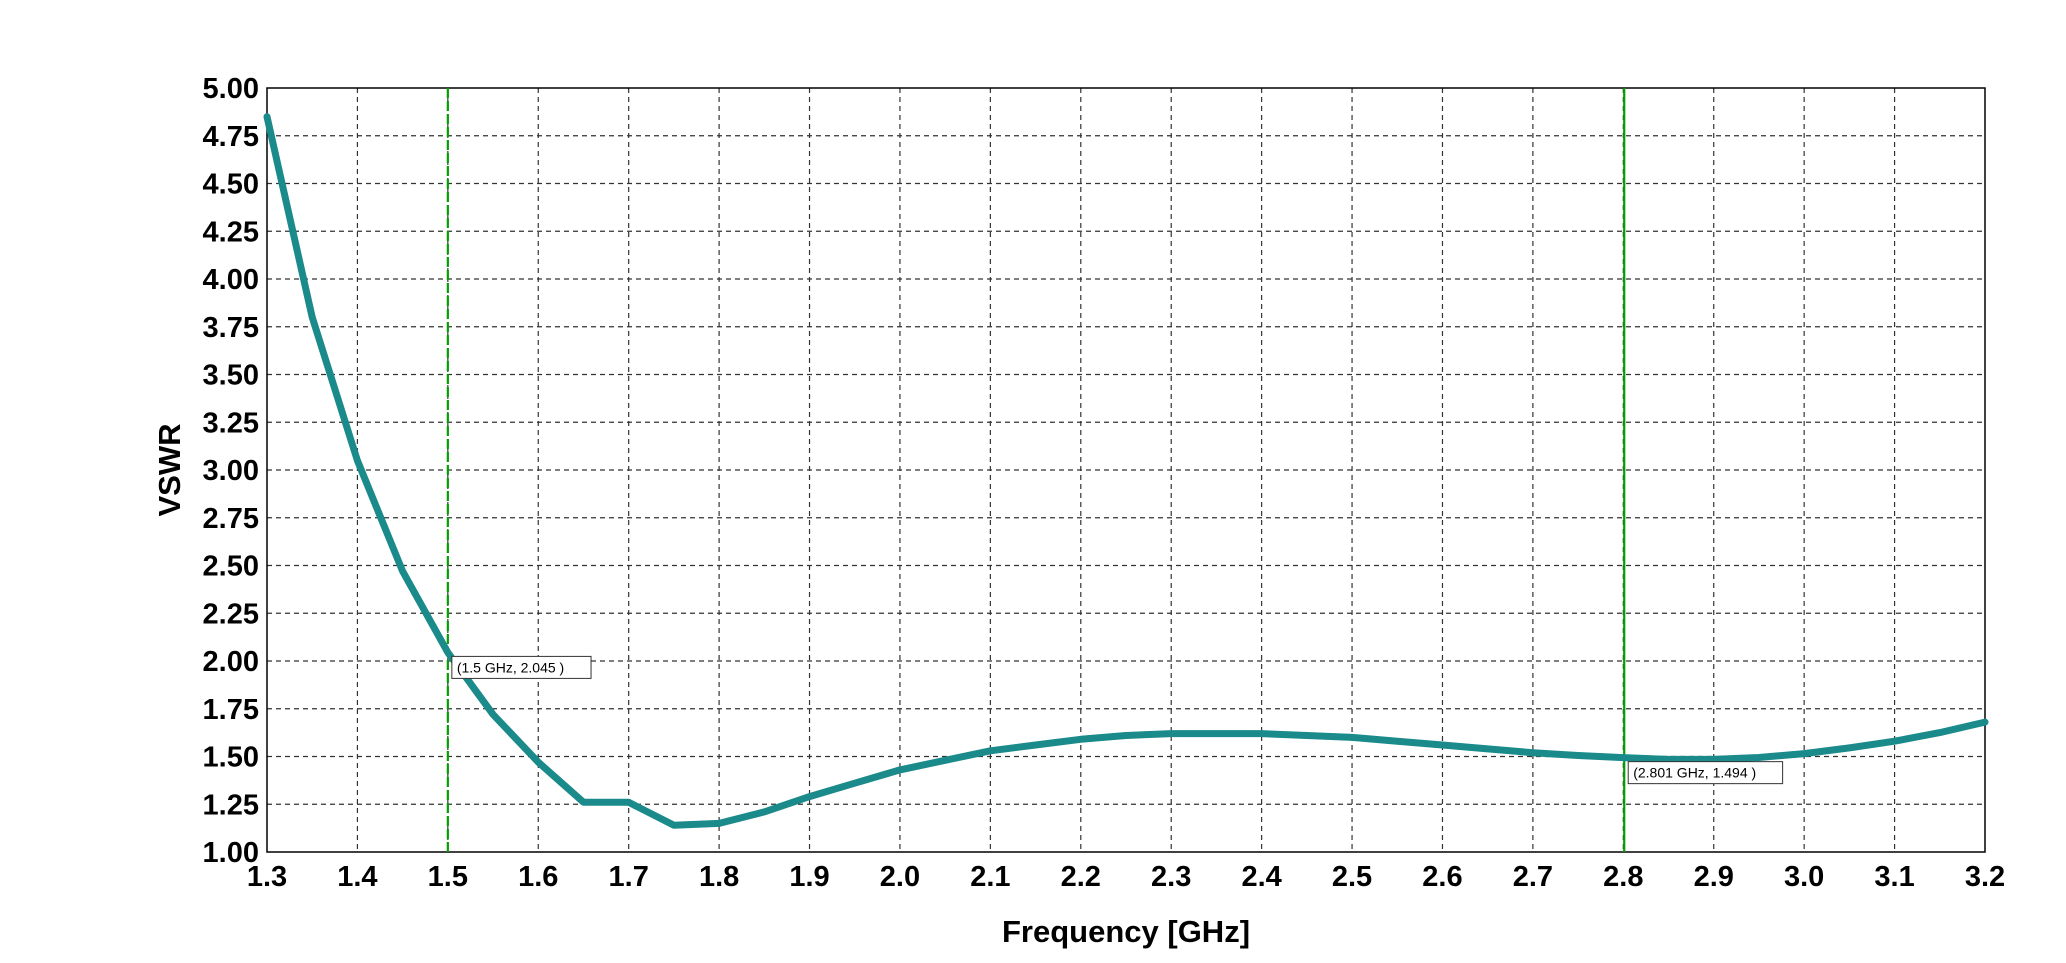 The width and height of the screenshot is (2066, 963). What do you see at coordinates (719, 877) in the screenshot?
I see `x-tick-label: 1.8` at bounding box center [719, 877].